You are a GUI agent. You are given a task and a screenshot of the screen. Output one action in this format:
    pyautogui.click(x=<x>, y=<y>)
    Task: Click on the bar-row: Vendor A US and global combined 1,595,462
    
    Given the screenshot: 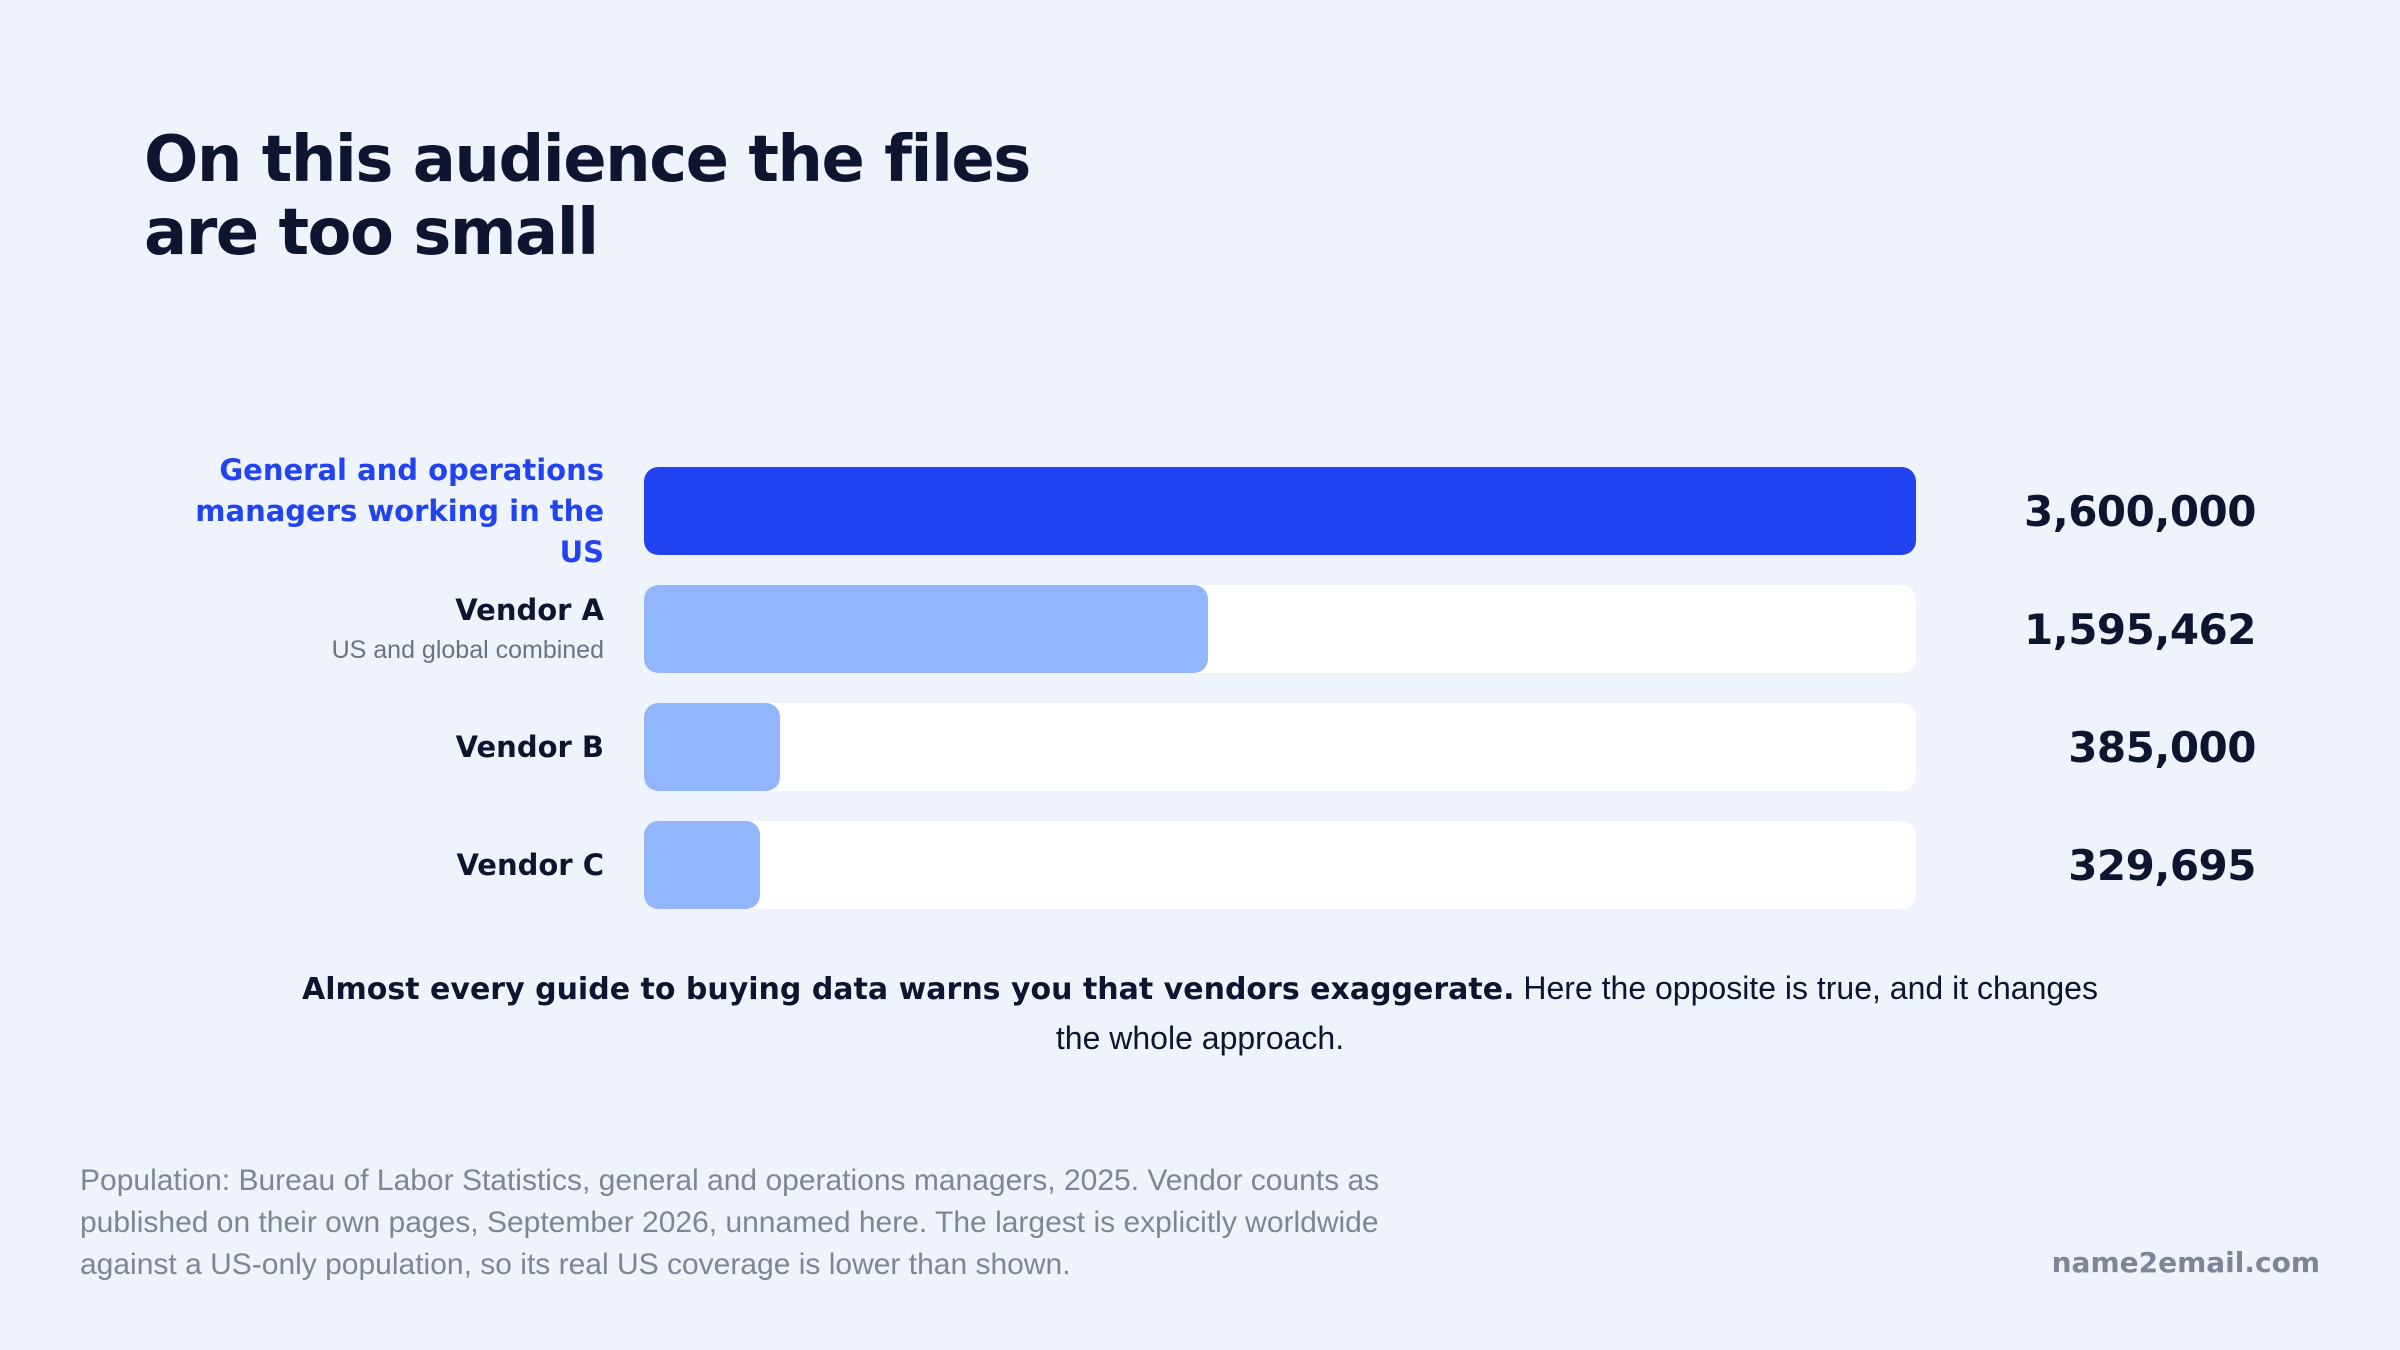 What is the action you would take?
    pyautogui.click(x=1200, y=629)
    